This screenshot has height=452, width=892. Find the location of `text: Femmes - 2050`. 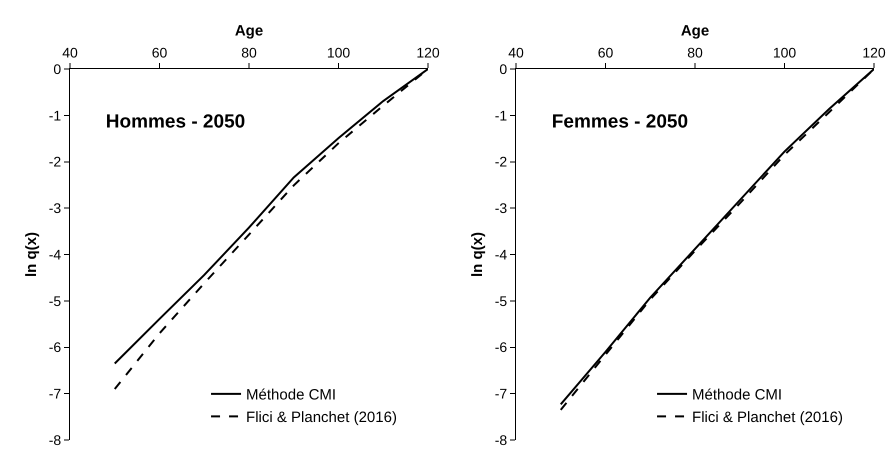

text: Femmes - 2050 is located at coordinates (620, 122).